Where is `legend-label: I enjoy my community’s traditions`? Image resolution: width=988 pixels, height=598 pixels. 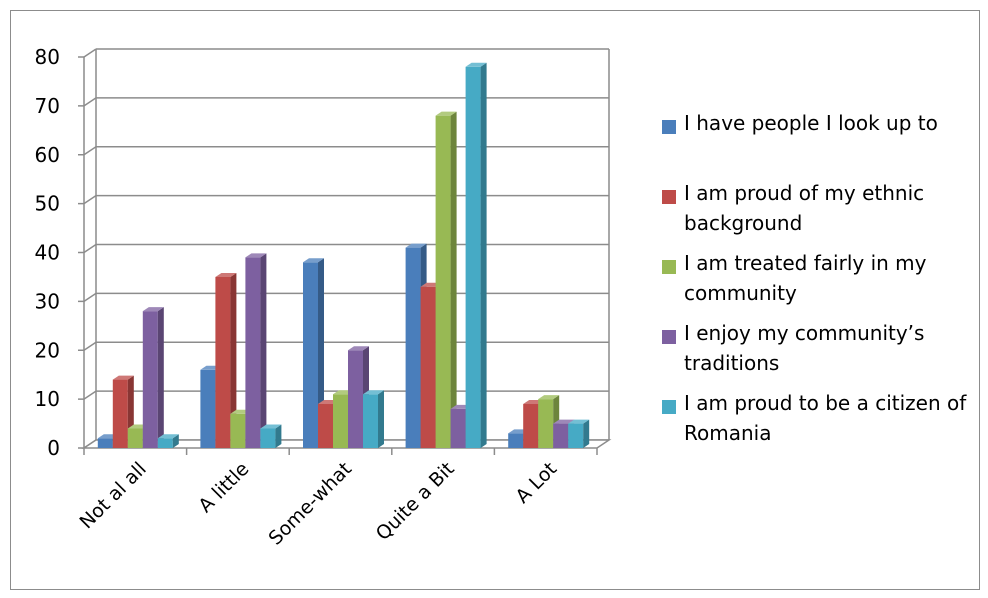 legend-label: I enjoy my community’s traditions is located at coordinates (804, 348).